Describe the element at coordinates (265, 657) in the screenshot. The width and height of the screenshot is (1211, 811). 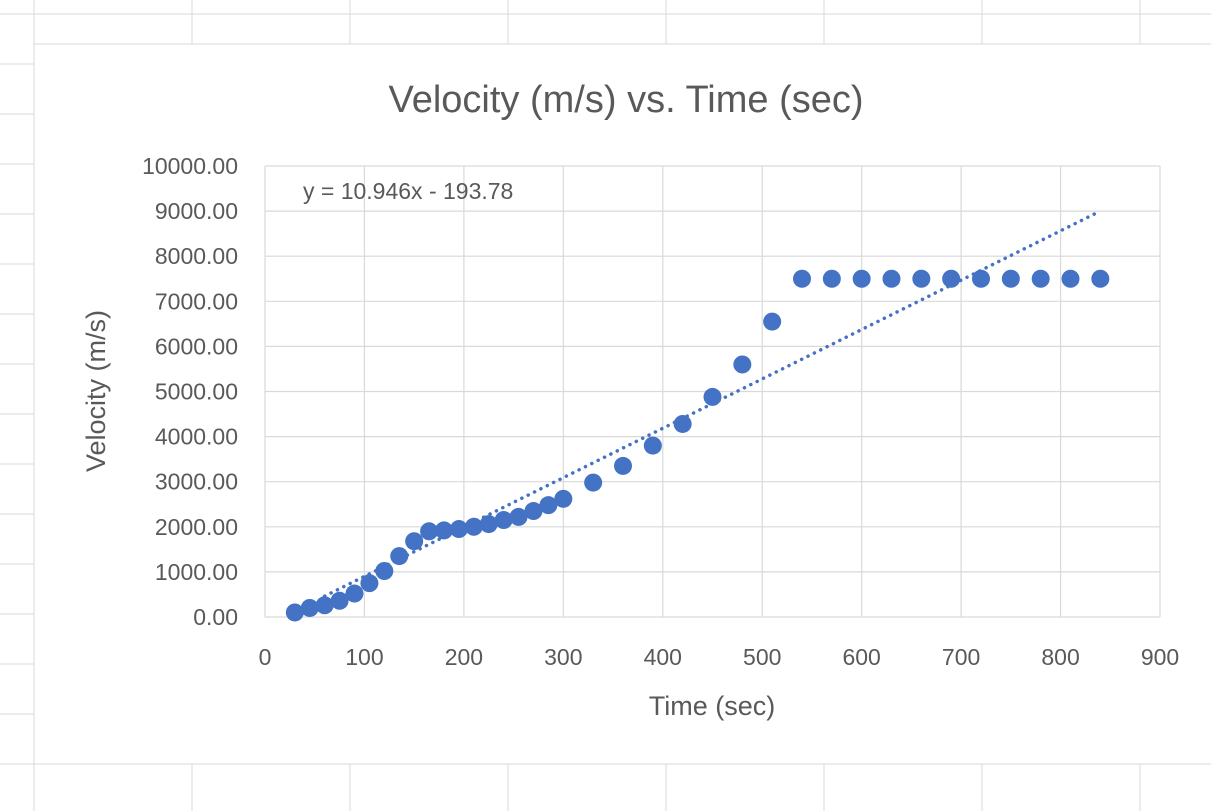
I see `x-tick-label: 0` at that location.